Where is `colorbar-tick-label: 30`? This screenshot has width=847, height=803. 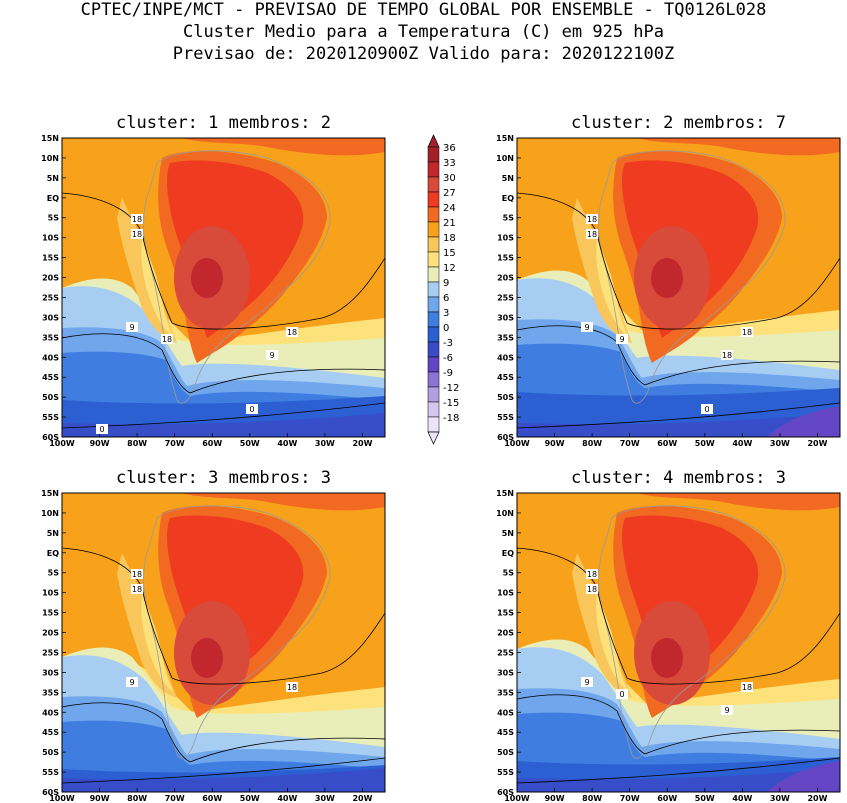
colorbar-tick-label: 30 is located at coordinates (449, 178).